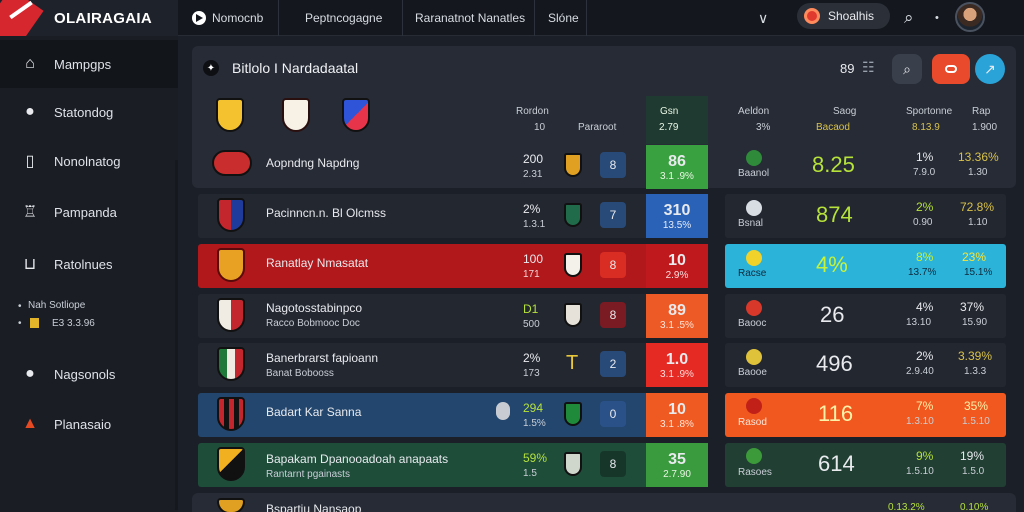  Describe the element at coordinates (677, 210) in the screenshot. I see `score: 310` at that location.